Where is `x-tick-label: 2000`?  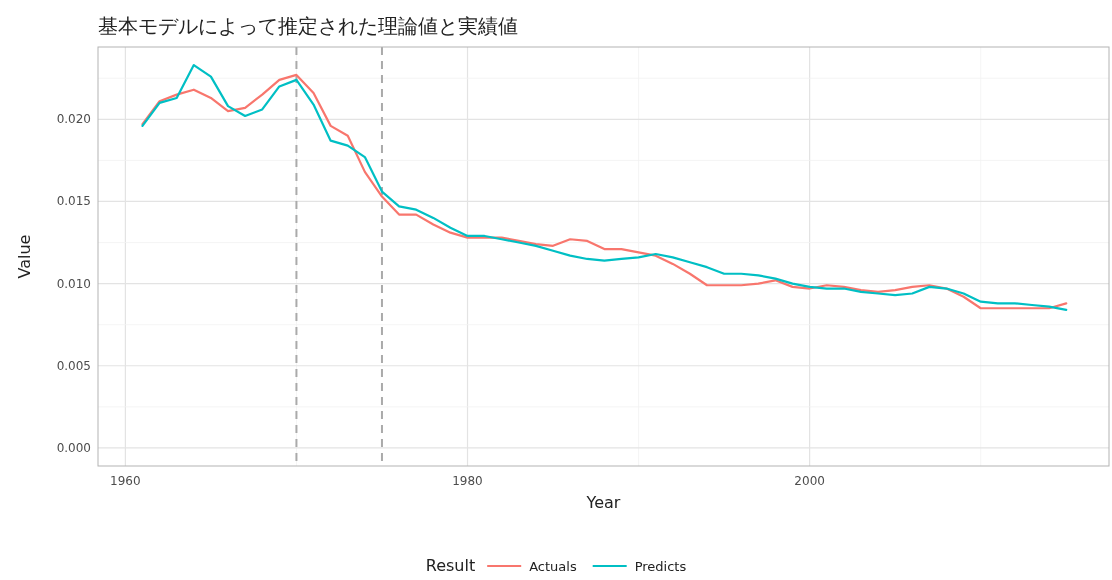 x-tick-label: 2000 is located at coordinates (809, 481).